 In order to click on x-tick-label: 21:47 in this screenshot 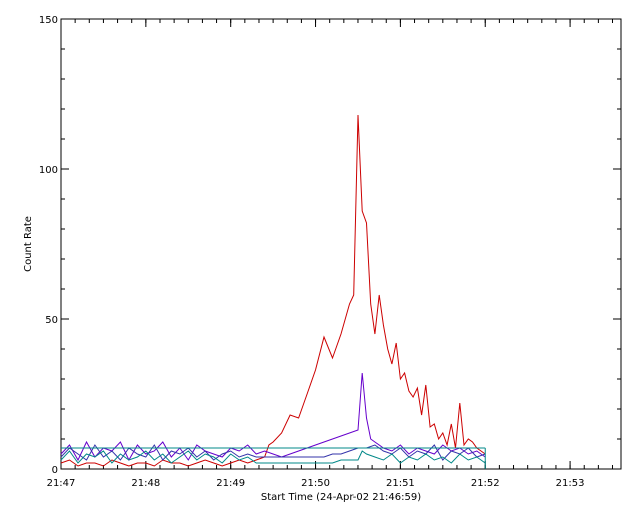, I will do `click(61, 483)`.